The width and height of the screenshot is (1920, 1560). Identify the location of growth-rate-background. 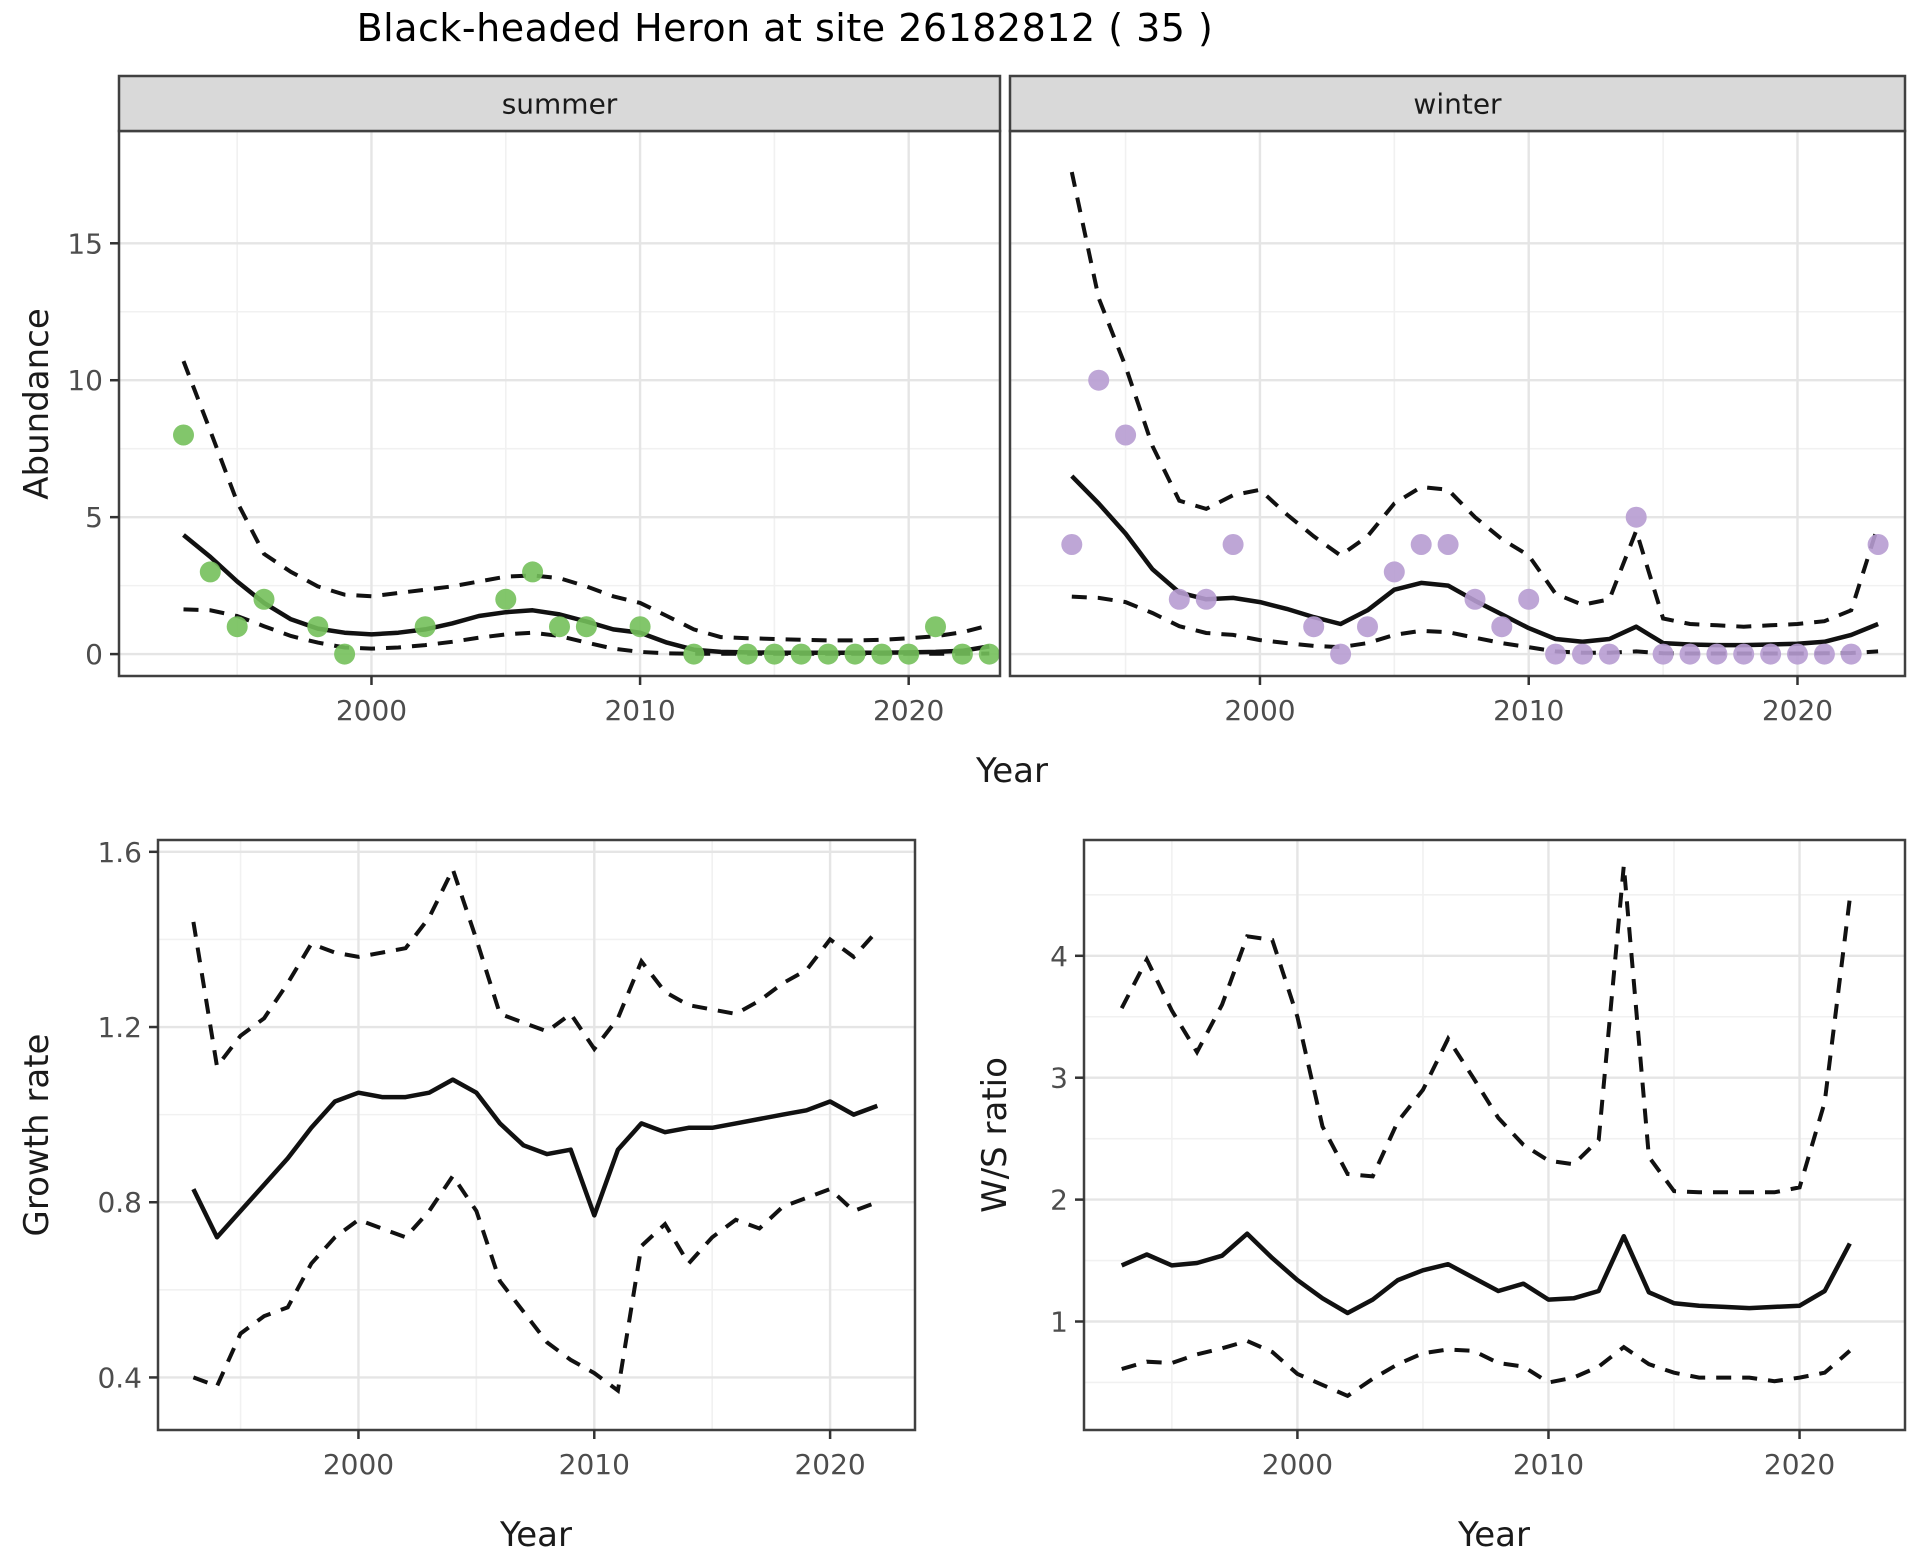
(536, 1135).